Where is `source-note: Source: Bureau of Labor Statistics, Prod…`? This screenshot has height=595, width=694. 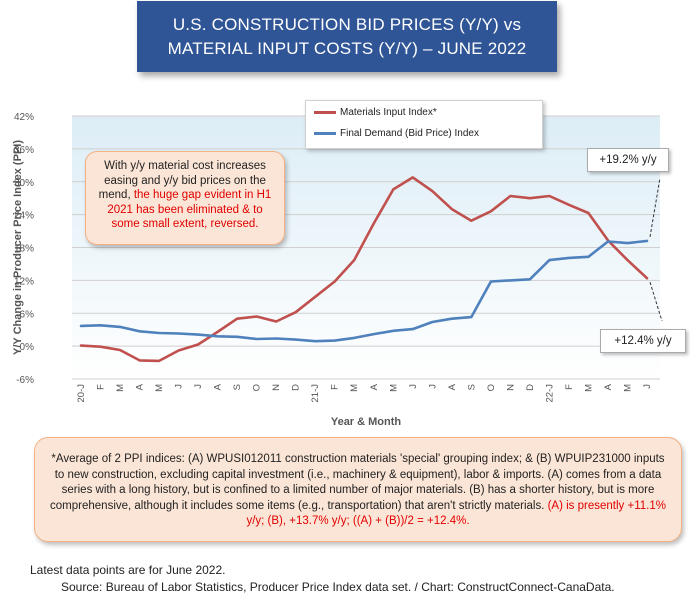
source-note: Source: Bureau of Labor Statistics, Prod… is located at coordinates (338, 587).